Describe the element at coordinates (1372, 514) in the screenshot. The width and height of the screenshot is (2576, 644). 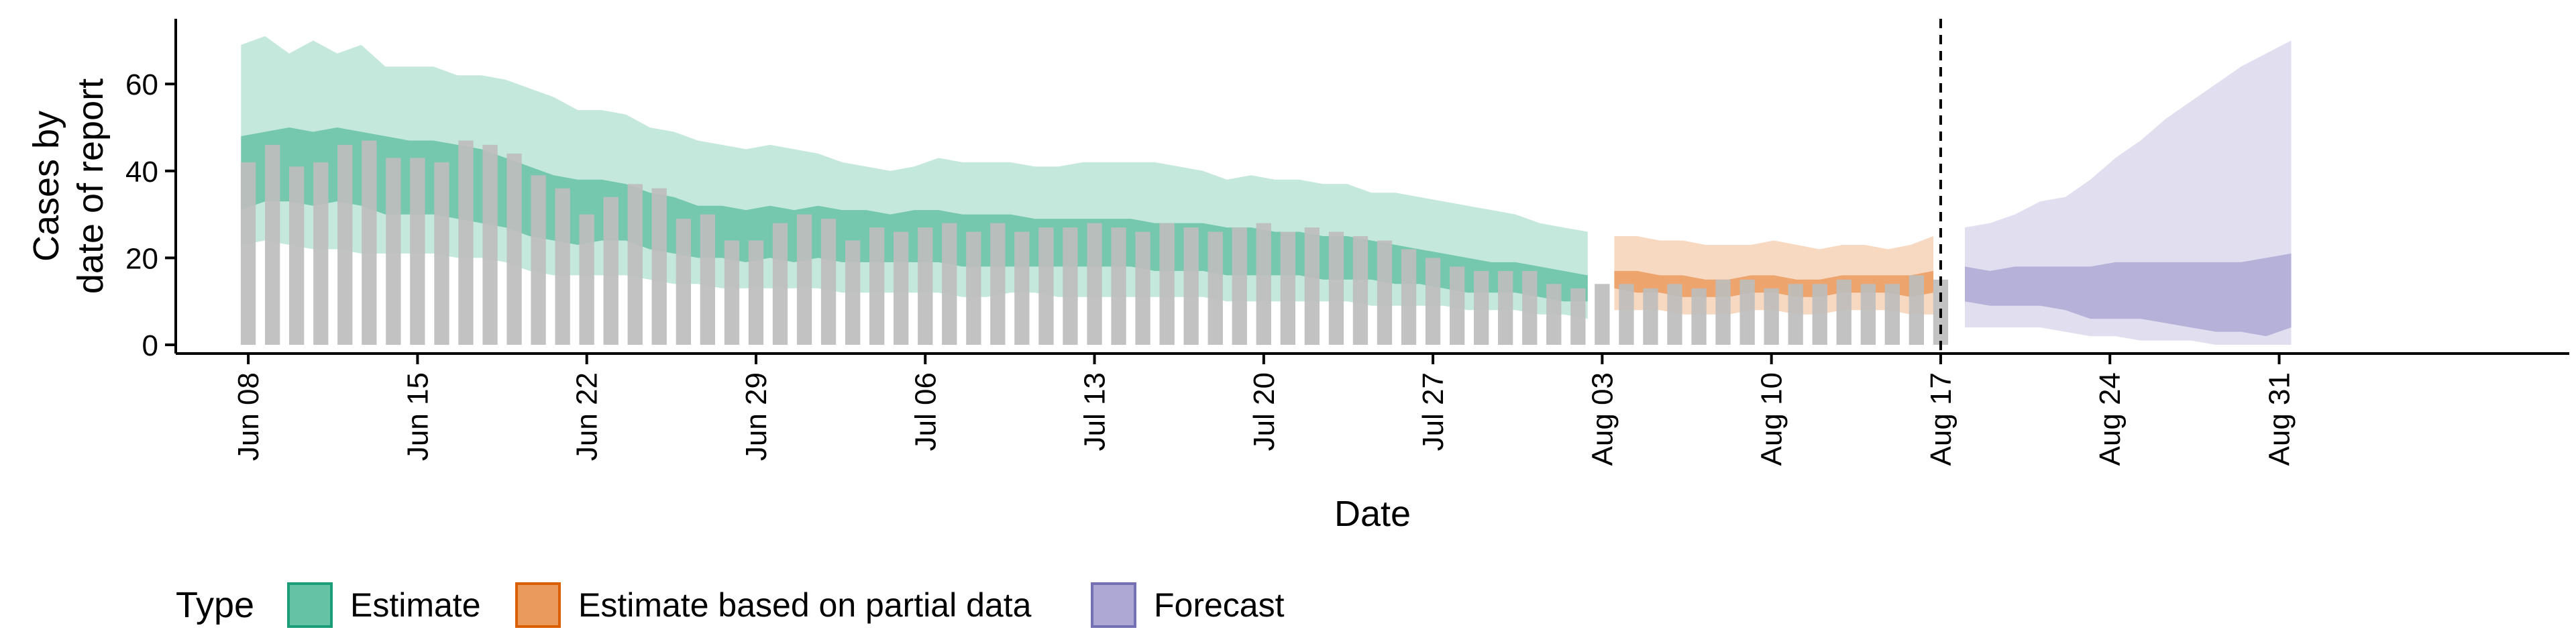
I see `x-axis-title: Date` at that location.